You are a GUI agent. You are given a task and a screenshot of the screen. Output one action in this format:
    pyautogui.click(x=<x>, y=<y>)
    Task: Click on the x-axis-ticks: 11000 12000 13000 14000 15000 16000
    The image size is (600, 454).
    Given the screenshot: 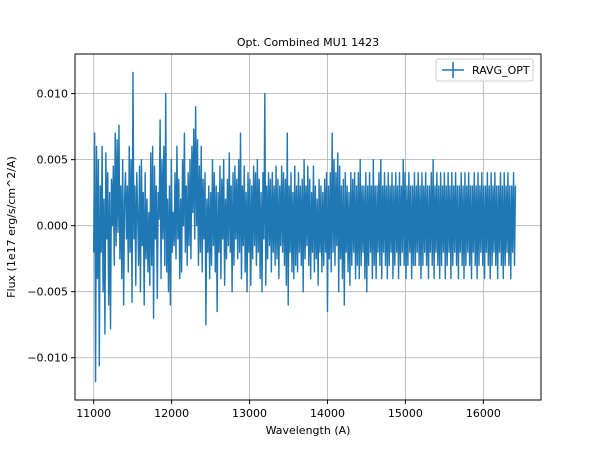 What is the action you would take?
    pyautogui.click(x=288, y=410)
    